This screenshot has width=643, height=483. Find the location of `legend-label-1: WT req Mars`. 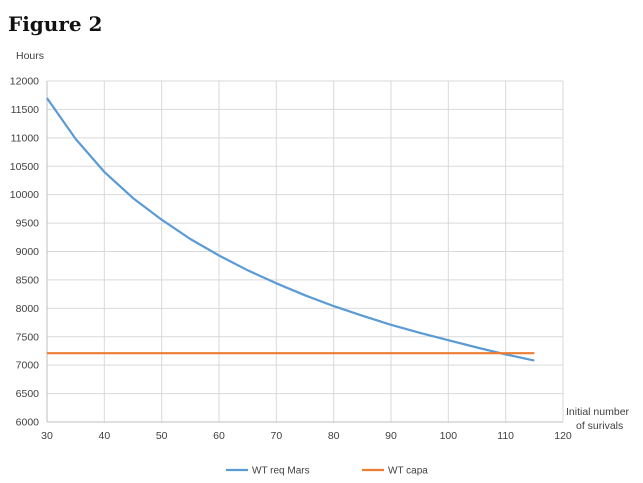

legend-label-1: WT req Mars is located at coordinates (281, 471).